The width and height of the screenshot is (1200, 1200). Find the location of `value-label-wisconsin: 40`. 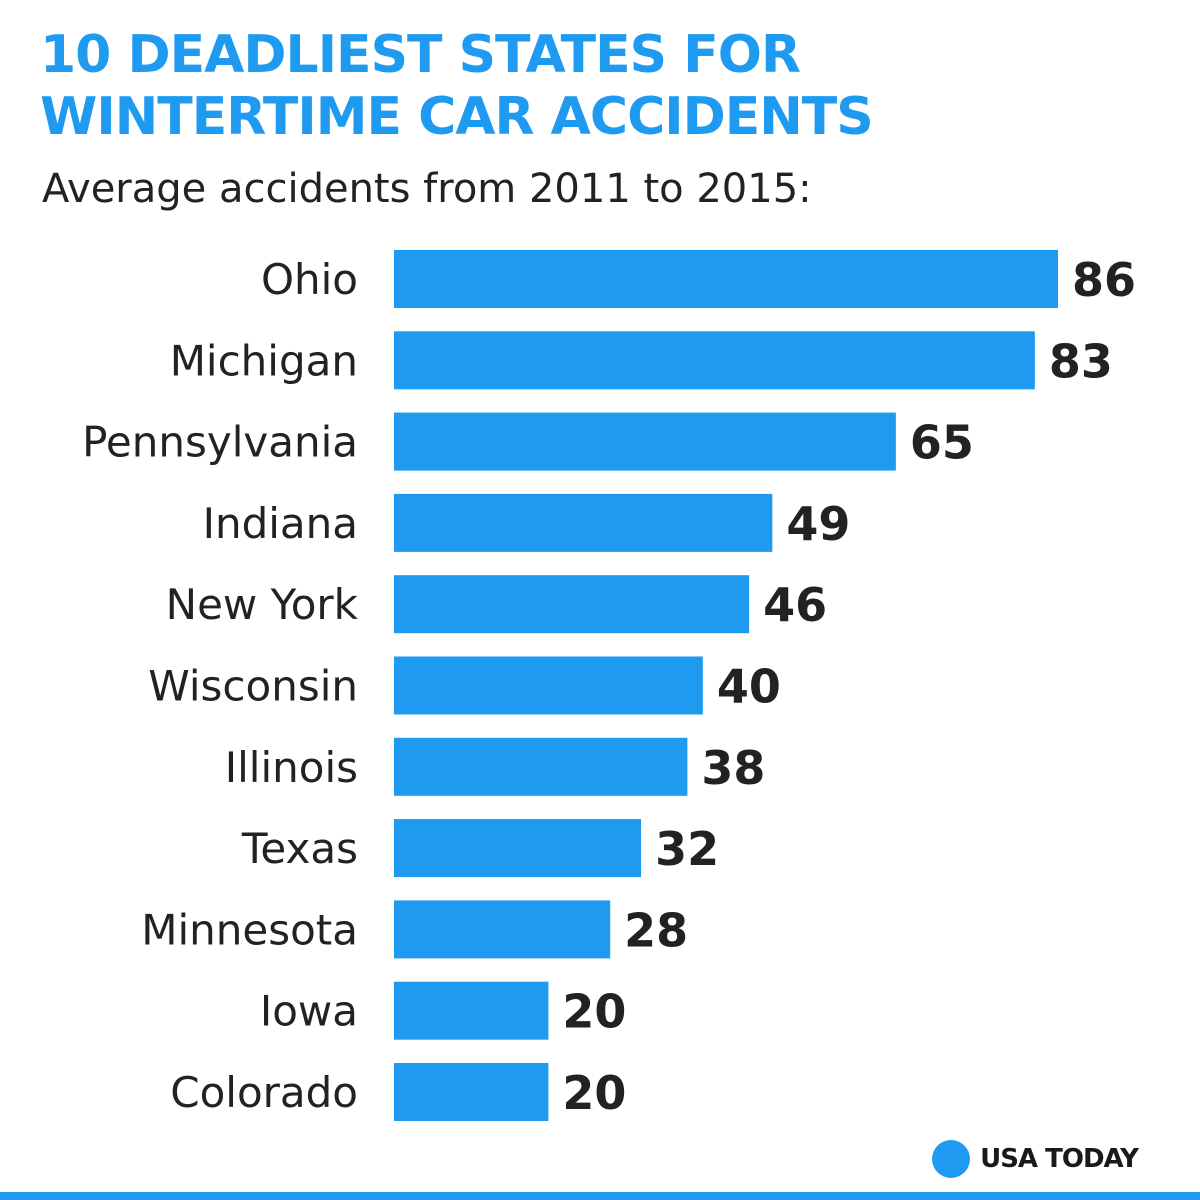

value-label-wisconsin: 40 is located at coordinates (749, 687).